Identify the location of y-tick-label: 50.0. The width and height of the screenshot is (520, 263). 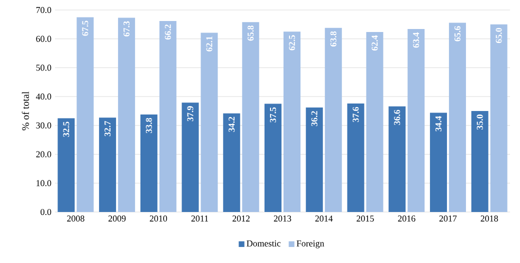
(44, 67).